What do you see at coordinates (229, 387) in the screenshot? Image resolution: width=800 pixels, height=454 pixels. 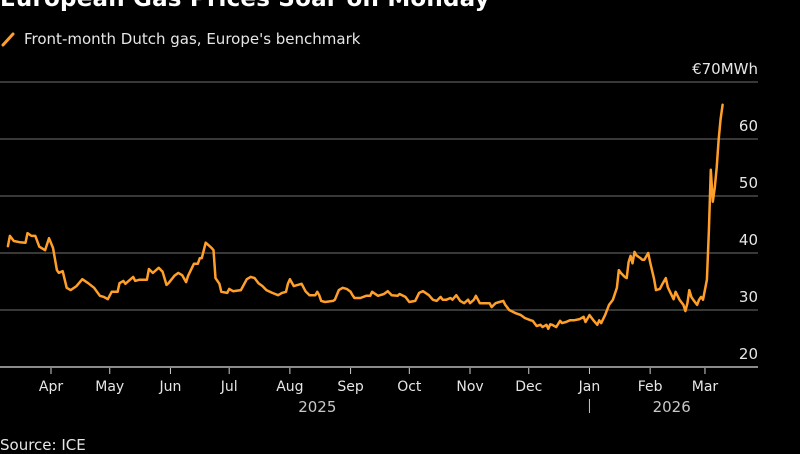 I see `x-tick-label: Jul` at bounding box center [229, 387].